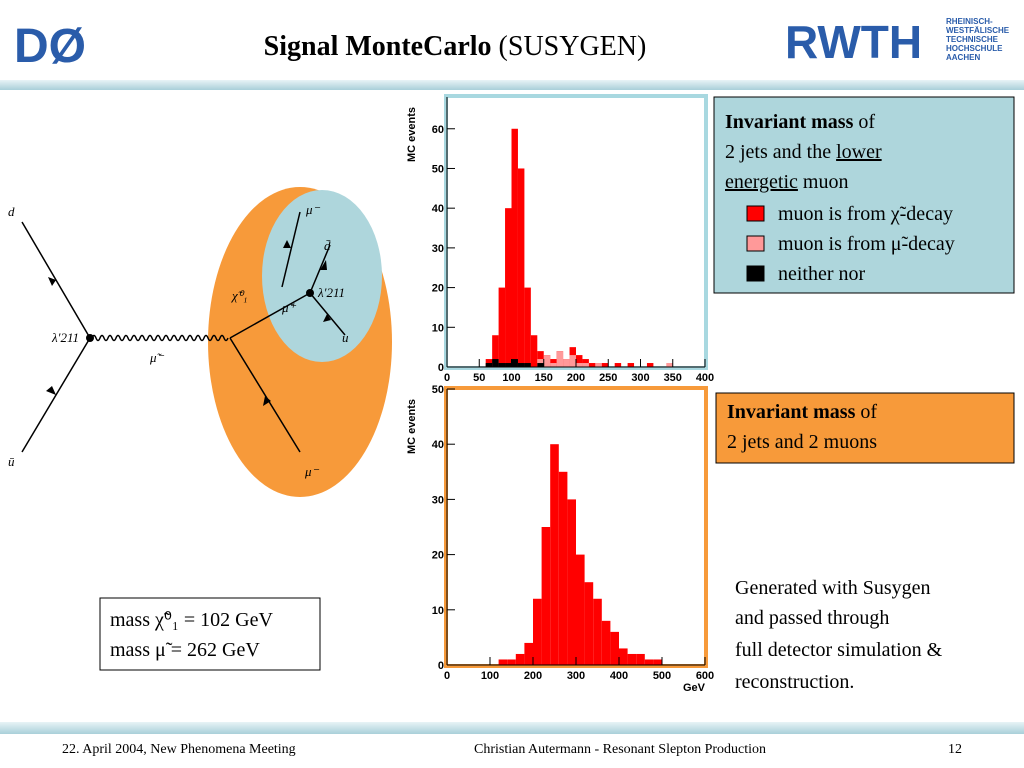 The width and height of the screenshot is (1024, 768). I want to click on note: and passed through, so click(812, 618).